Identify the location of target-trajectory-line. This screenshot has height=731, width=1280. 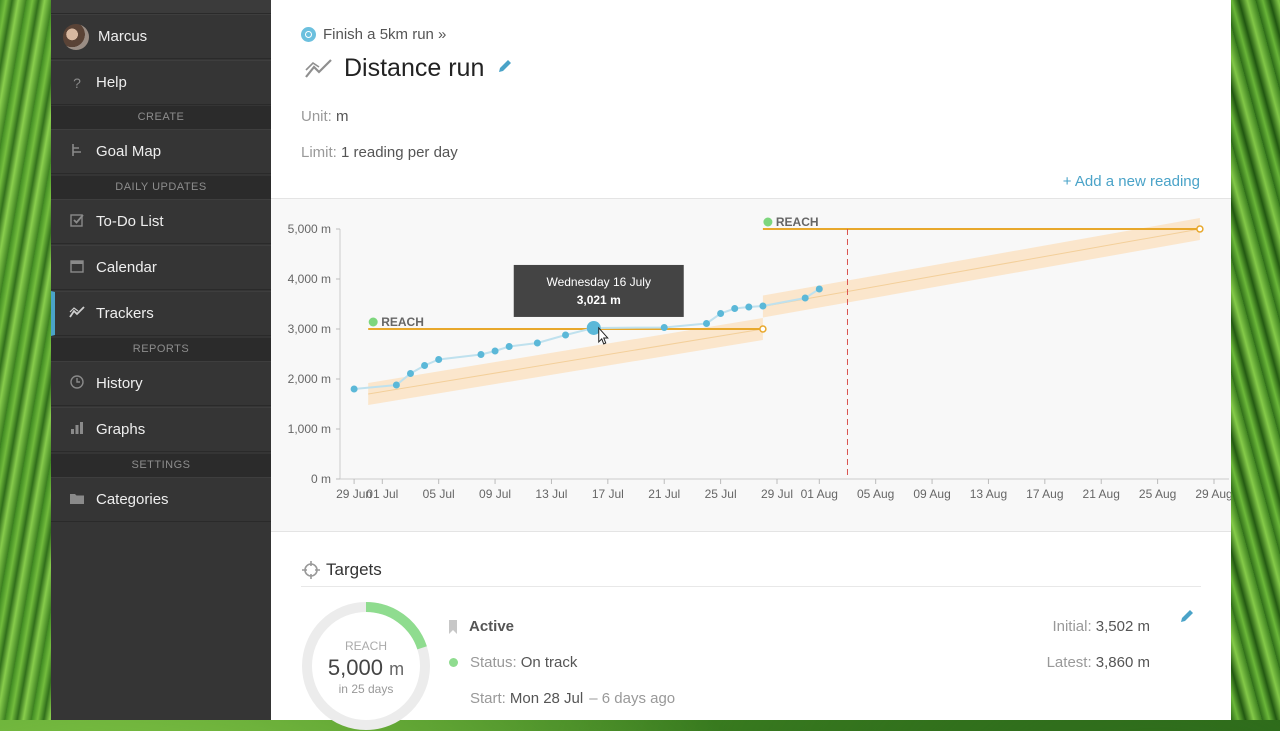
(981, 267).